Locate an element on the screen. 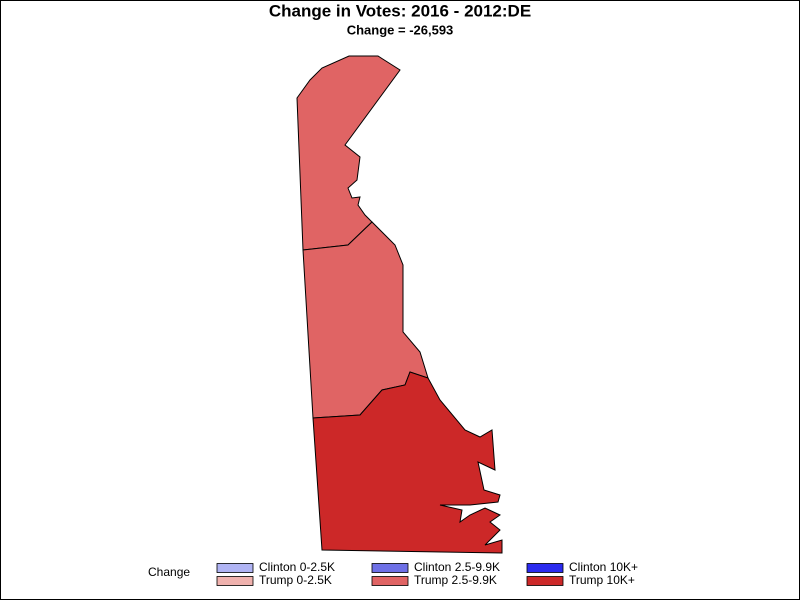  legend-label: Clinton 2.5-9.9K is located at coordinates (457, 567).